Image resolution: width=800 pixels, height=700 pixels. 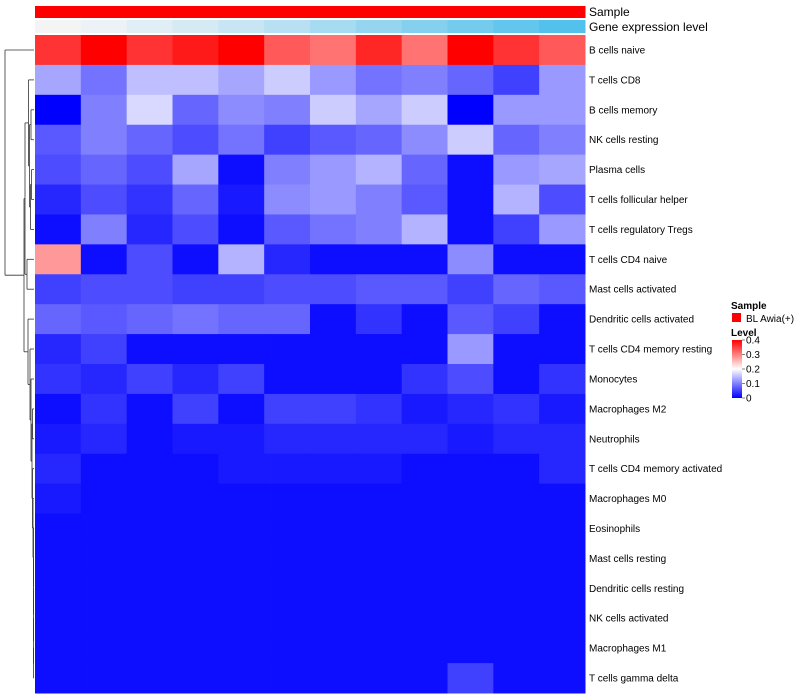 I want to click on gene-expression-annotation-bar, so click(x=310, y=26).